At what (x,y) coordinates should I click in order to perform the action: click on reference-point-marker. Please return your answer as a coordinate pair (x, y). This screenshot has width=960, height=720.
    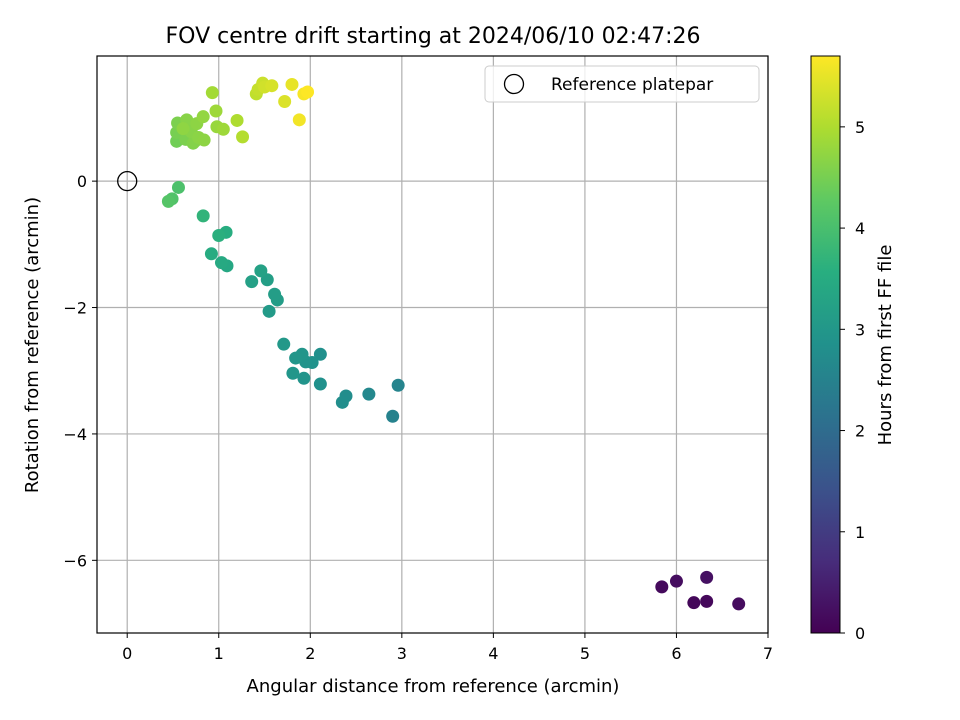
    Looking at the image, I should click on (127, 181).